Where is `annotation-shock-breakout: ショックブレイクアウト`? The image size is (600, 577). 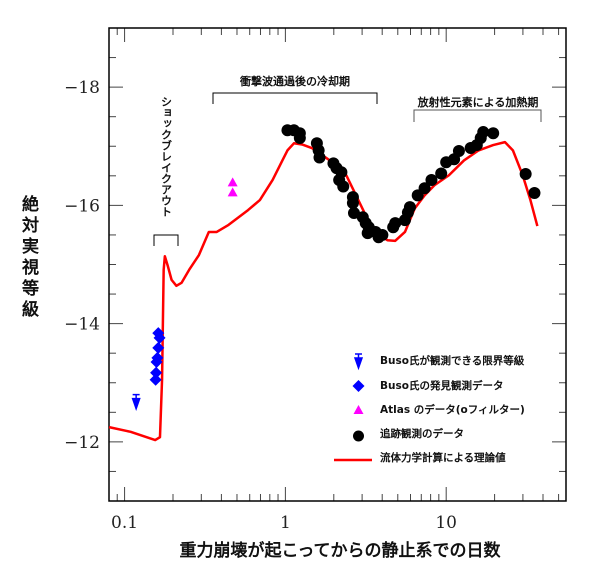 annotation-shock-breakout: ショックブレイクアウト is located at coordinates (166, 171).